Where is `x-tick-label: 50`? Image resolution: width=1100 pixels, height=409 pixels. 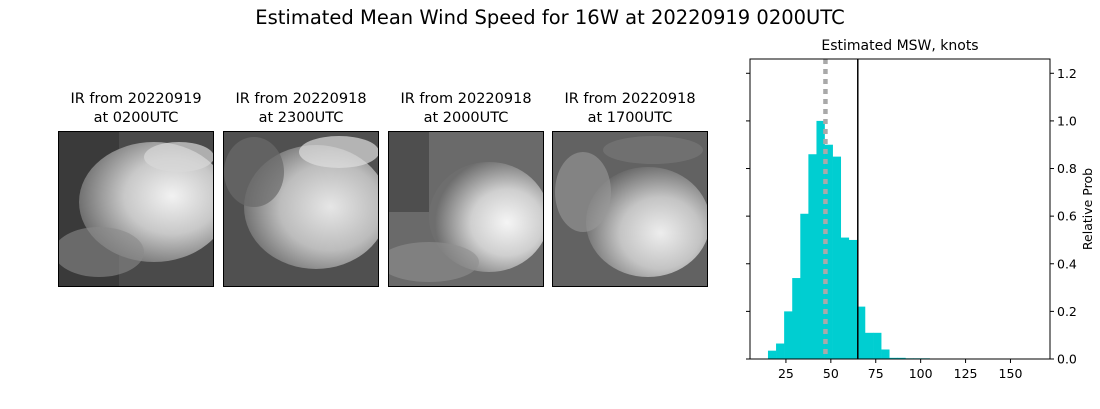
x-tick-label: 50 is located at coordinates (831, 373).